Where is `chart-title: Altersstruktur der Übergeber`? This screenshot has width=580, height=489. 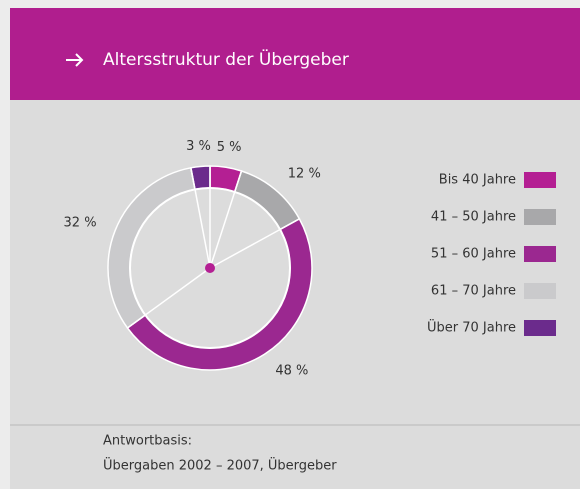 chart-title: Altersstruktur der Übergeber is located at coordinates (226, 59).